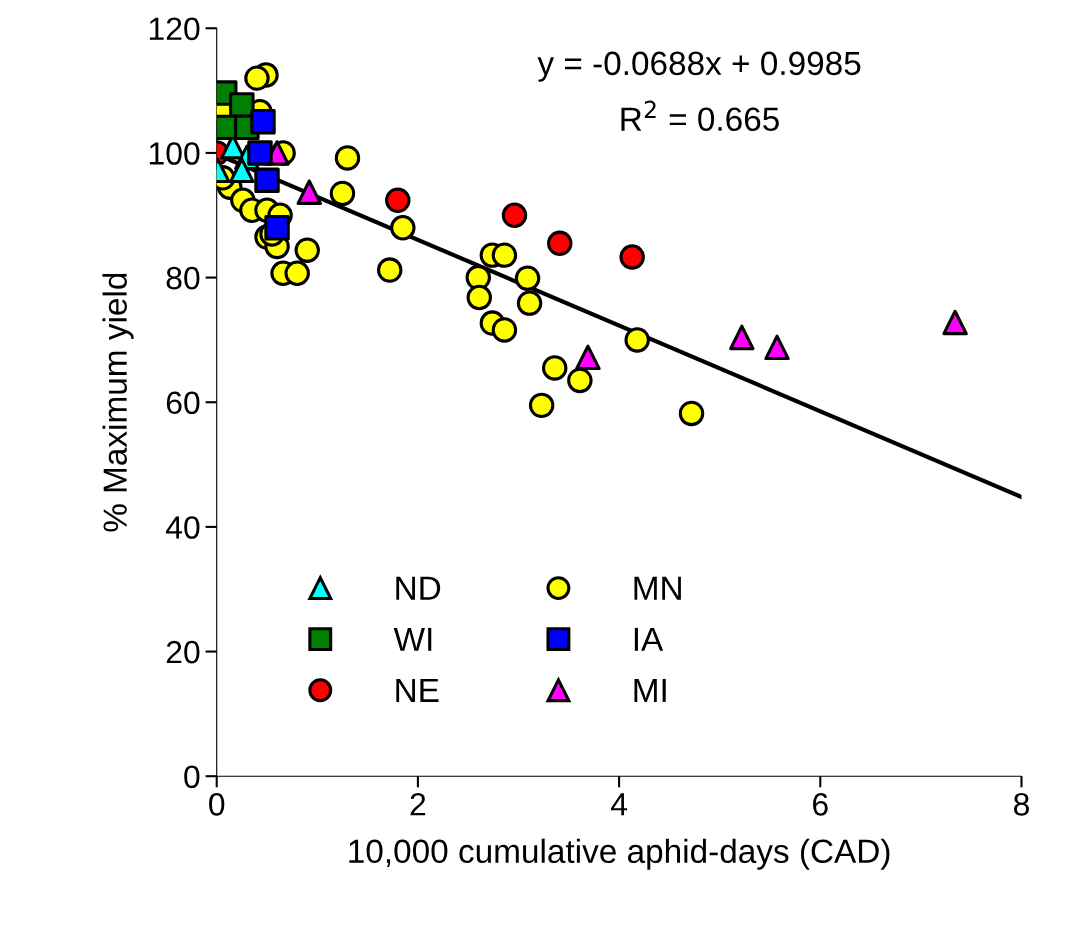 Image resolution: width=1089 pixels, height=942 pixels. What do you see at coordinates (417, 690) in the screenshot?
I see `legend-label: NE` at bounding box center [417, 690].